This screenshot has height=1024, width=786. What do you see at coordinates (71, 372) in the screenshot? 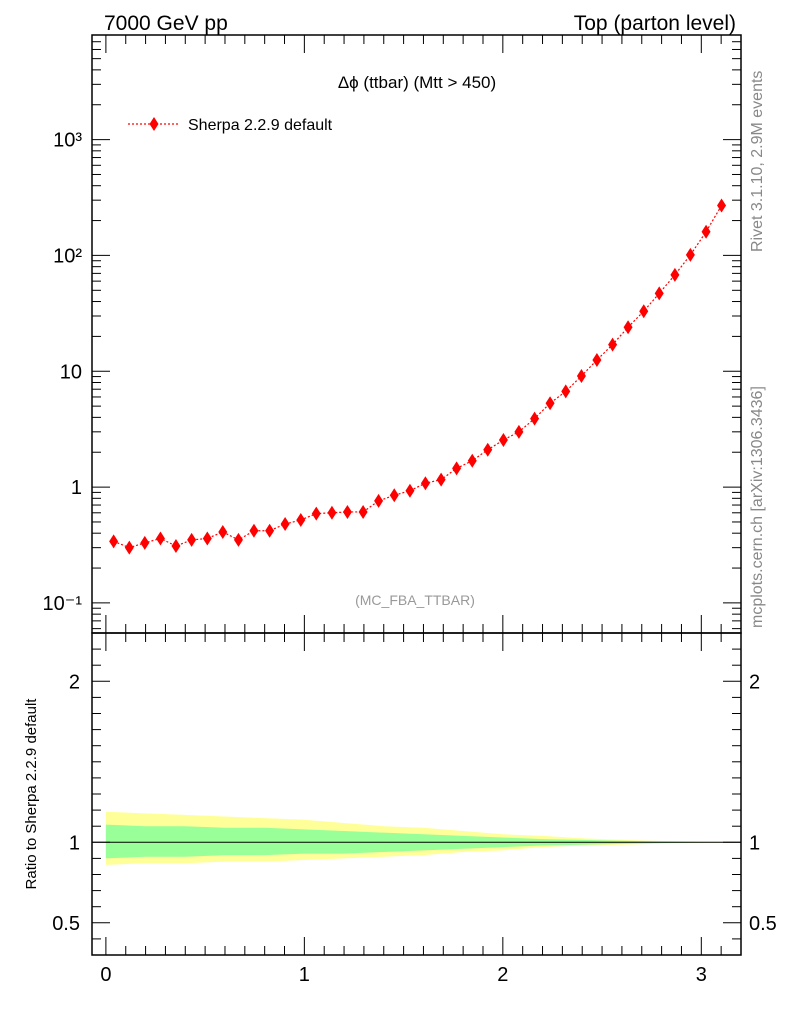
I see `y-tick-label: 10` at bounding box center [71, 372].